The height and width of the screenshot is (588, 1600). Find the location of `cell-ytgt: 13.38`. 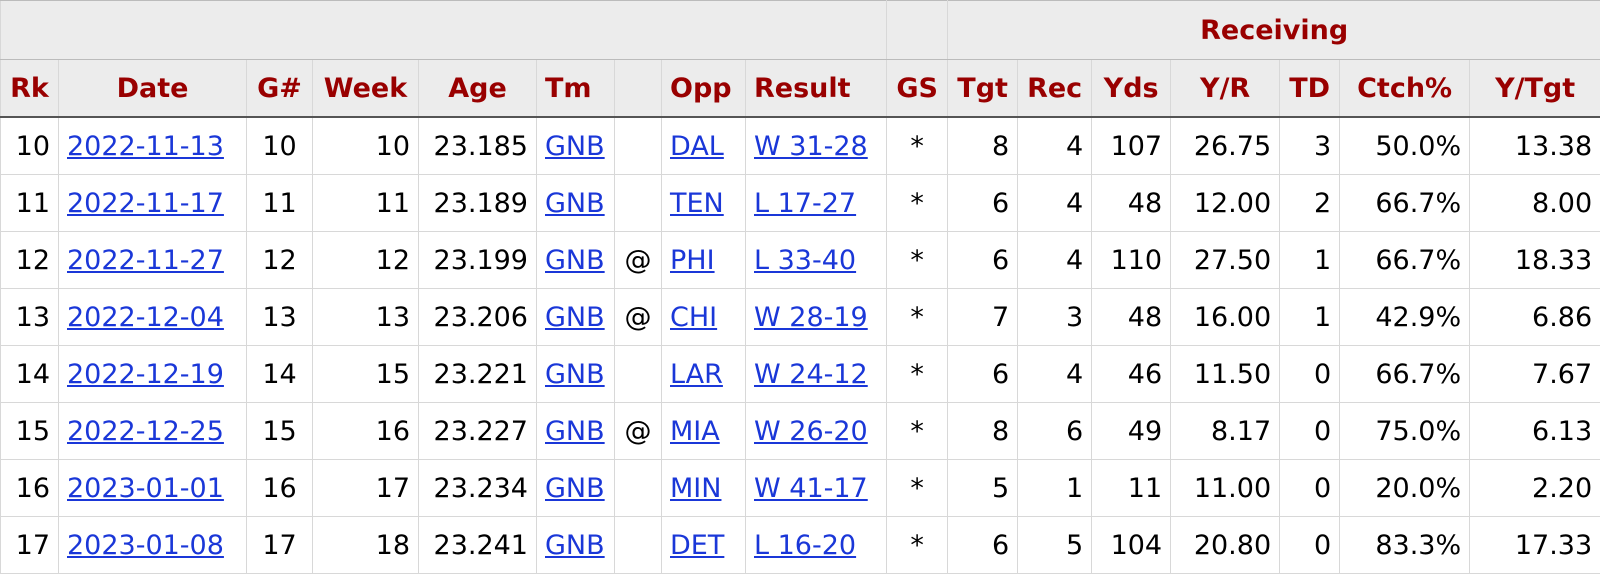

cell-ytgt: 13.38 is located at coordinates (1534, 145).